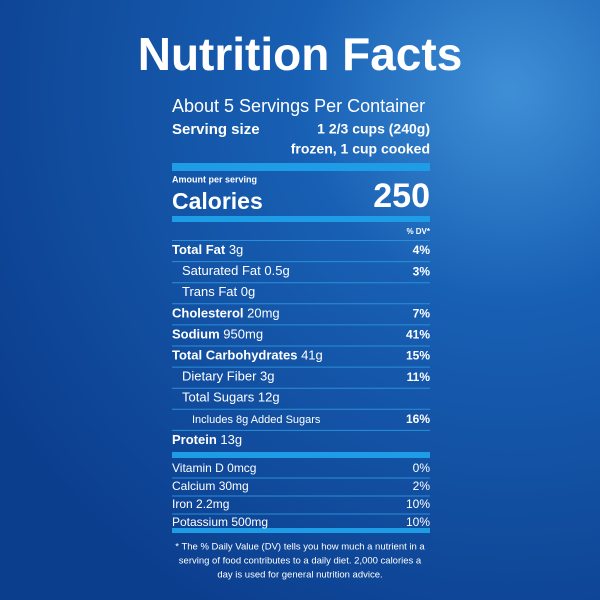  Describe the element at coordinates (210, 292) in the screenshot. I see `nutrient-name: Trans Fat` at that location.